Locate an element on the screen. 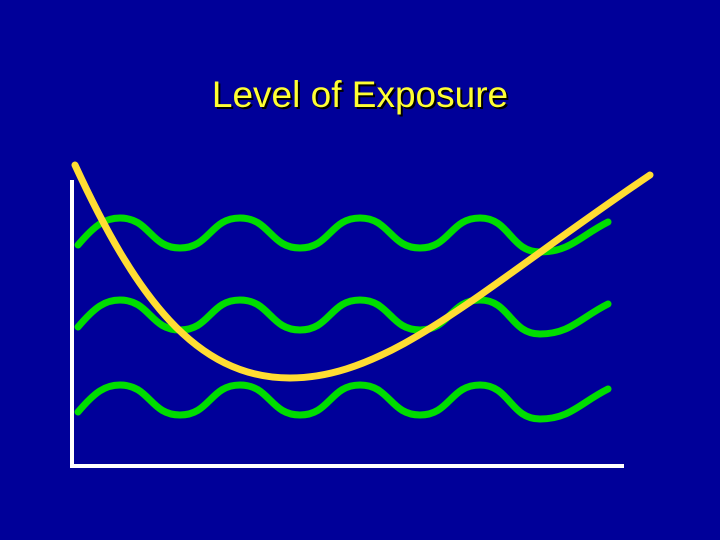 The height and width of the screenshot is (540, 720). wave-top is located at coordinates (343, 235).